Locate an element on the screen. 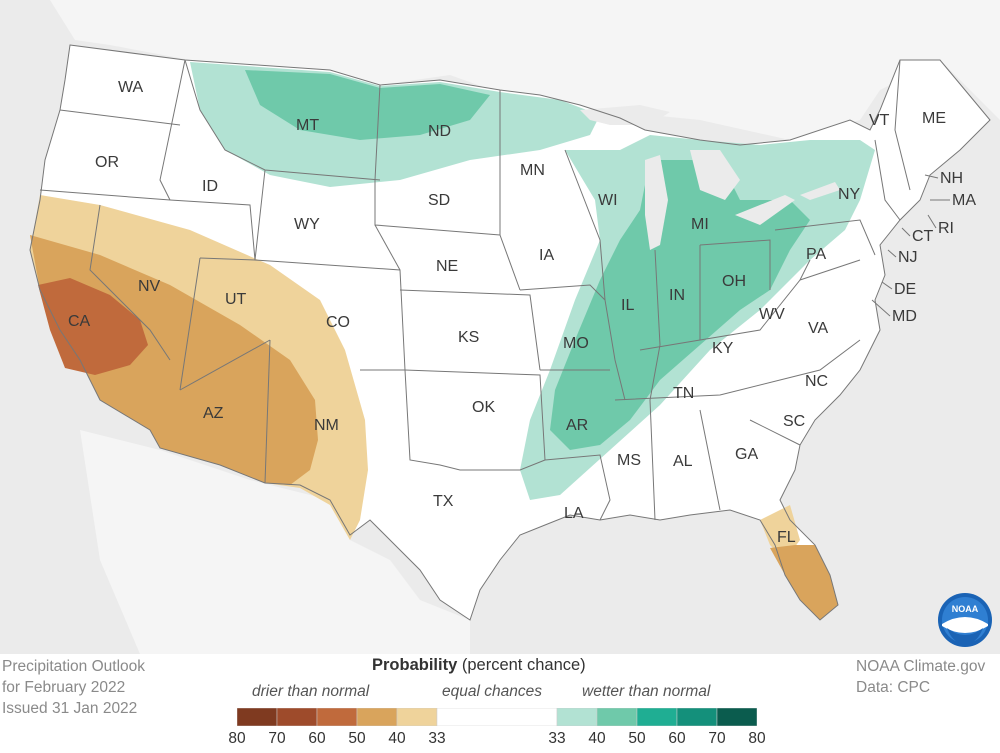  state-label: KS is located at coordinates (468, 337).